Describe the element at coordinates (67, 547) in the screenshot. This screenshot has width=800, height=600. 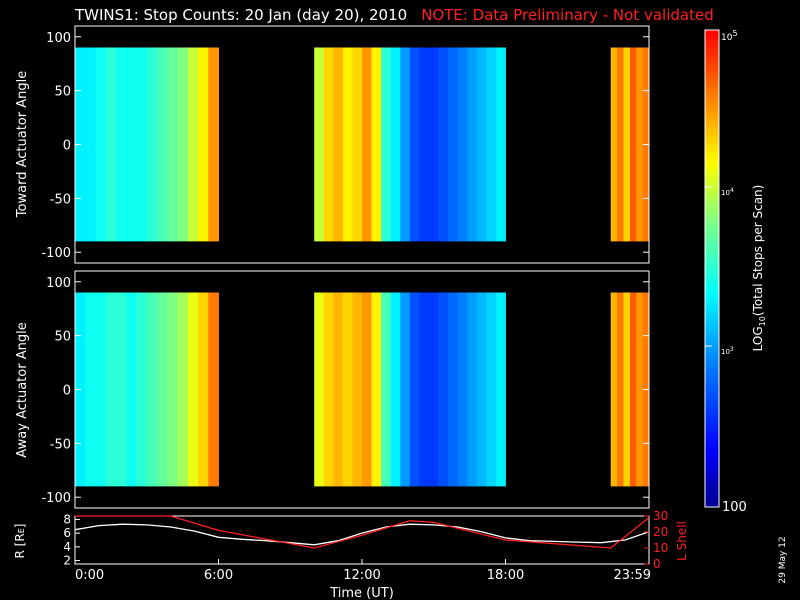
I see `r-ytick-label: 4` at that location.